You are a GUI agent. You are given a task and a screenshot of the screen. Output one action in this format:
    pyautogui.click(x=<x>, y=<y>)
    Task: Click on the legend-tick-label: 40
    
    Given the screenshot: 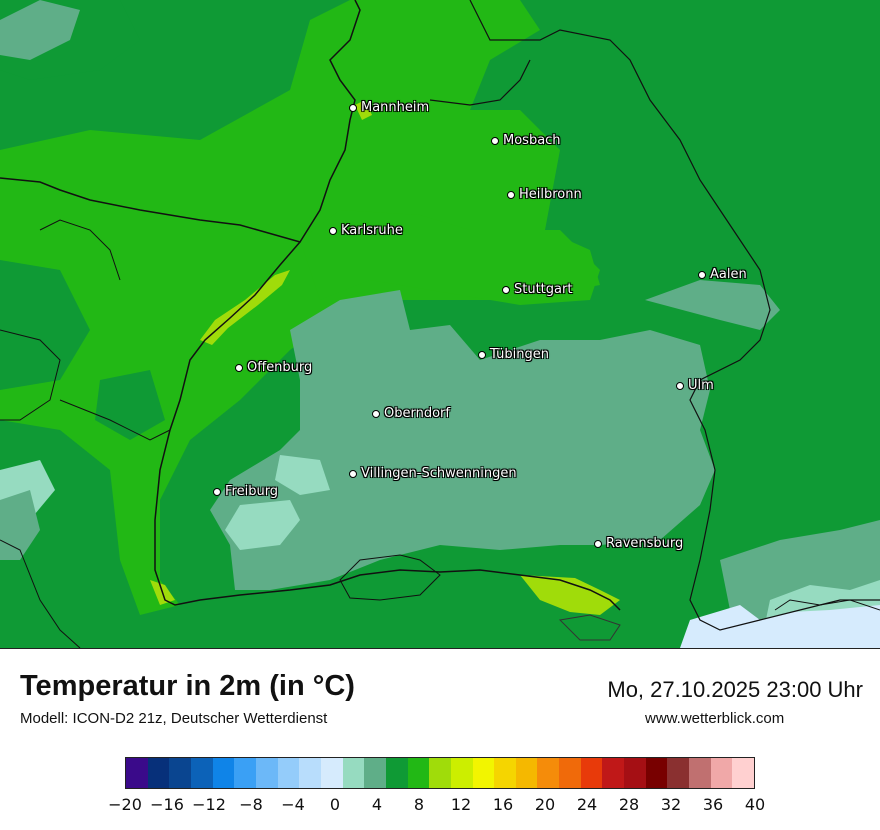 What is the action you would take?
    pyautogui.click(x=755, y=804)
    